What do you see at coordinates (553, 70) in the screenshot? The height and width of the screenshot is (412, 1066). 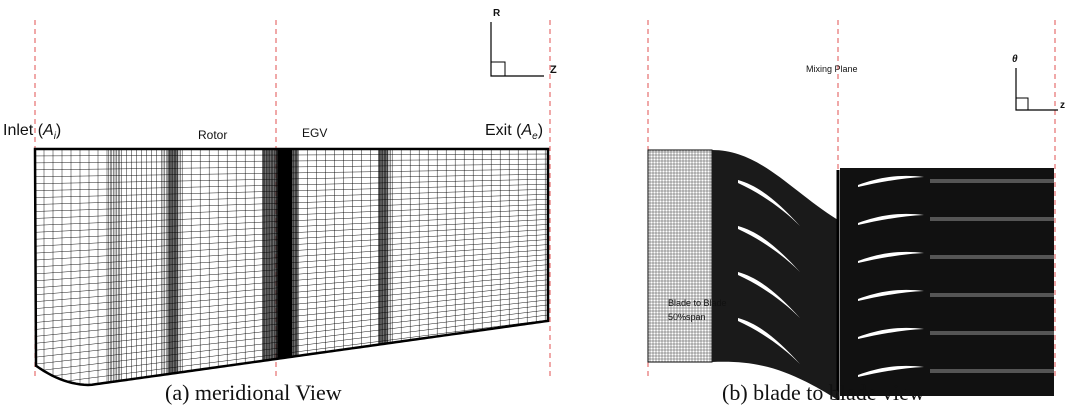 I see `axis-label-z: Z` at bounding box center [553, 70].